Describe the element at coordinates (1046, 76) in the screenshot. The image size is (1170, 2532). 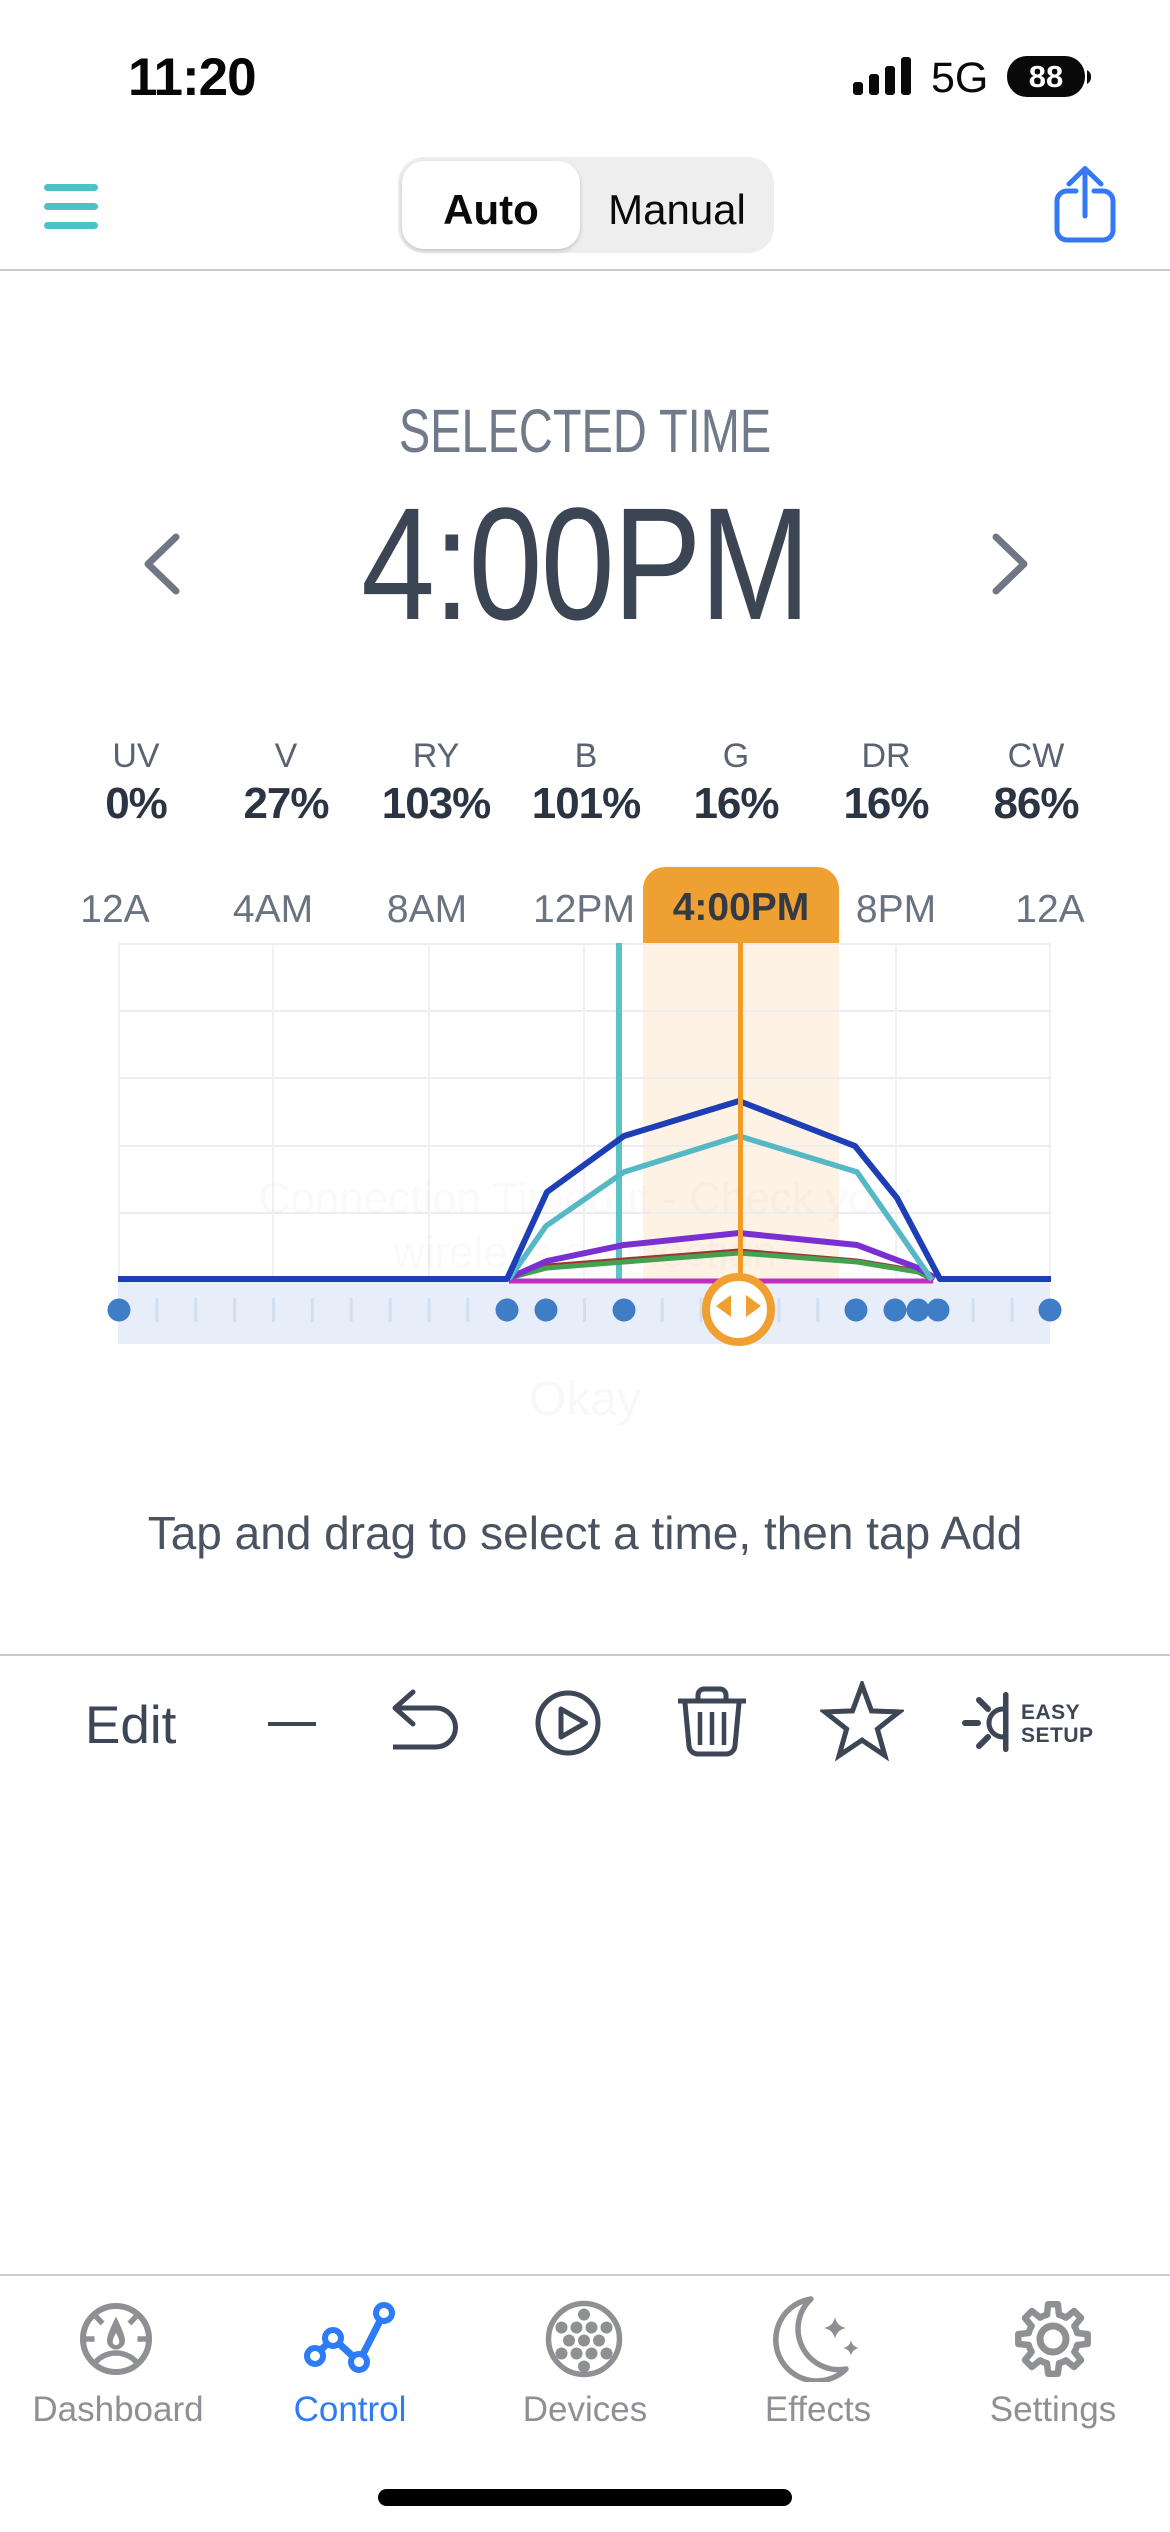
I see `svg-text: 88` at that location.